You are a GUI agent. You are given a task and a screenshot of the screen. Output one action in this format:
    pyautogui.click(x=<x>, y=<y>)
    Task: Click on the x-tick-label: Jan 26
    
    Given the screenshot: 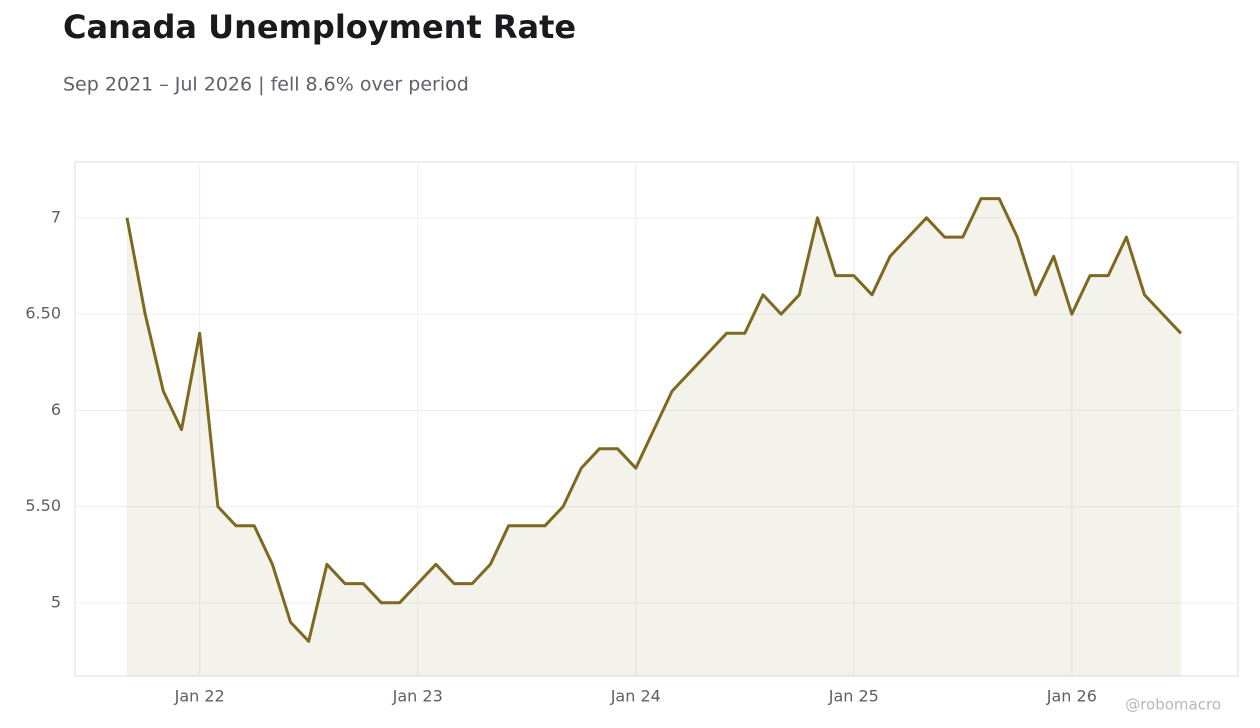 What is the action you would take?
    pyautogui.click(x=1071, y=696)
    